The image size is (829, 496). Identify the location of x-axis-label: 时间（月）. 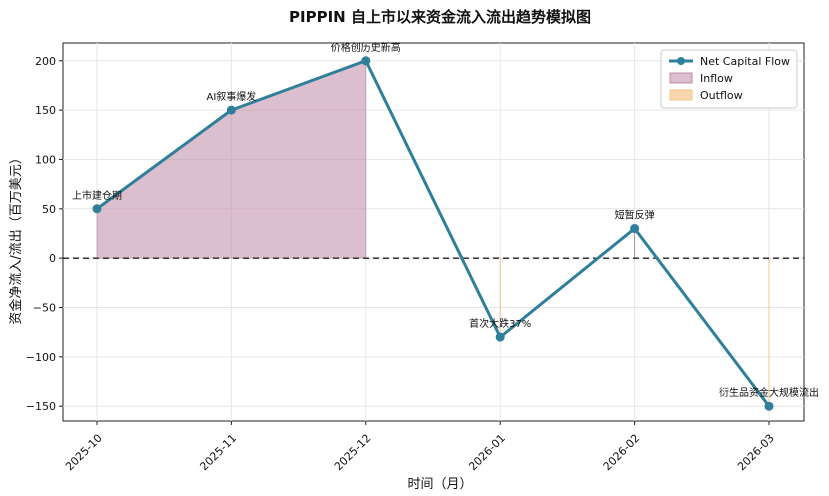
(439, 484).